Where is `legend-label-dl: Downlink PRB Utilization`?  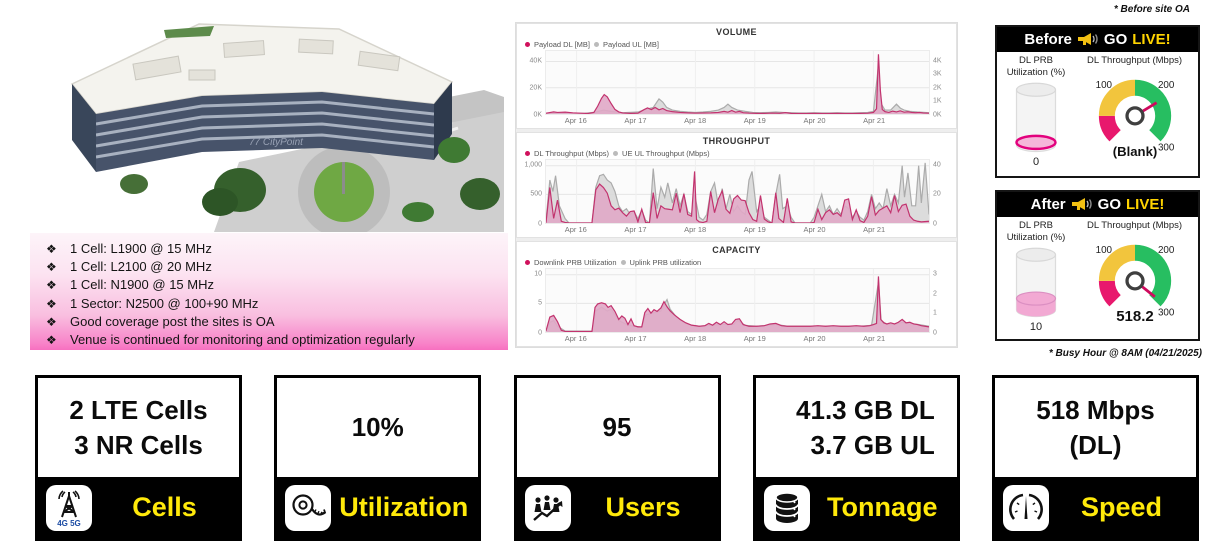
legend-label-dl: Downlink PRB Utilization is located at coordinates (575, 262).